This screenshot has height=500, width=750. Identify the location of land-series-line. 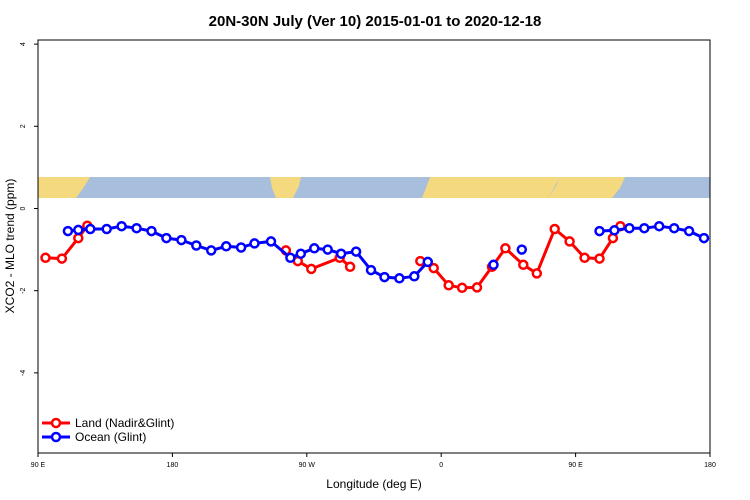
(520, 257).